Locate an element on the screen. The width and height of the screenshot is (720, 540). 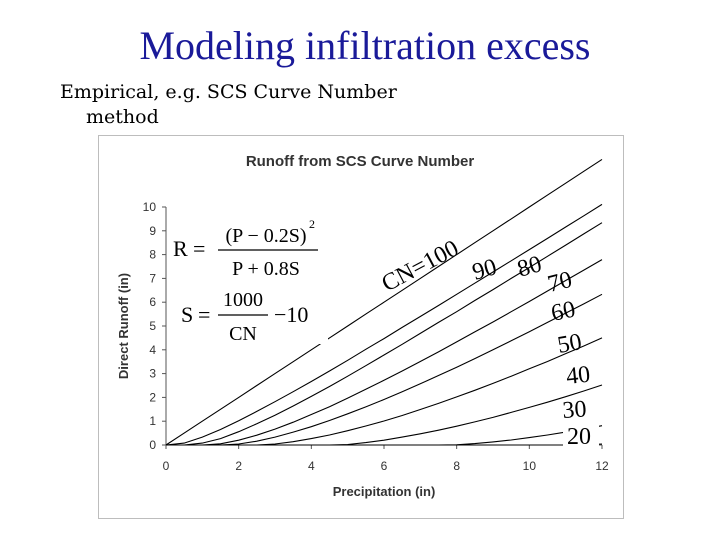
chart-title: Runoff from SCS Curve Number is located at coordinates (360, 161).